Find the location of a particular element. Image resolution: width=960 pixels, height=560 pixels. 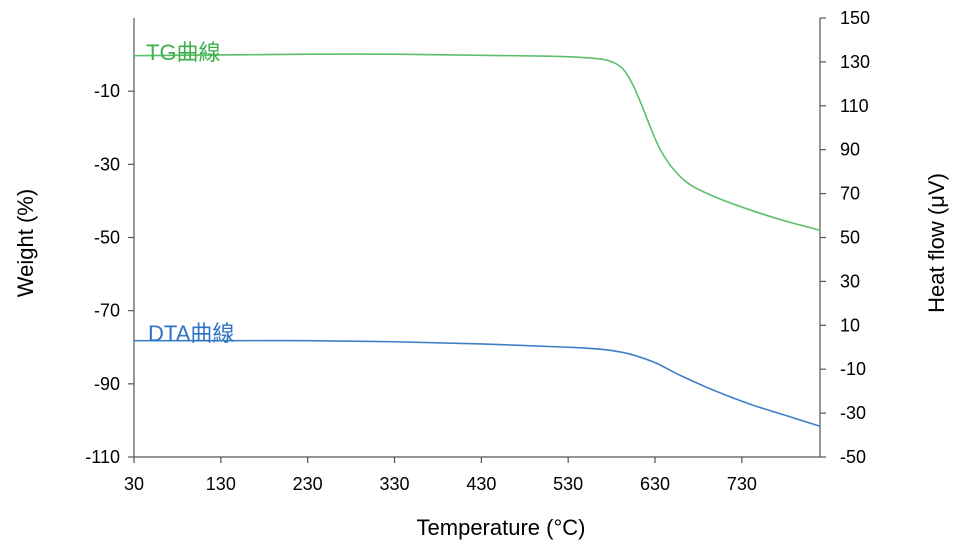

y-right-tick-label: -30 is located at coordinates (853, 413).